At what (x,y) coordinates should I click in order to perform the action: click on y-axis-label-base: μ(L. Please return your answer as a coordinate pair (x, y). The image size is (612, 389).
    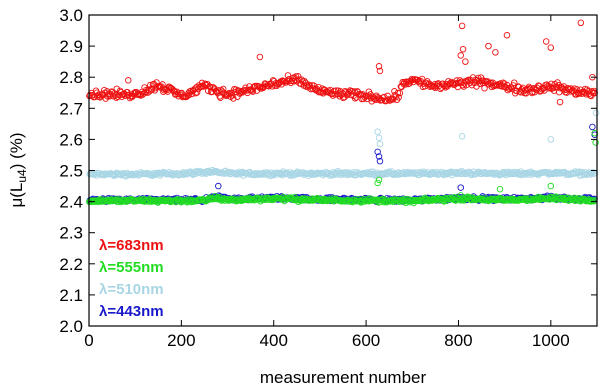
    Looking at the image, I should click on (16, 195).